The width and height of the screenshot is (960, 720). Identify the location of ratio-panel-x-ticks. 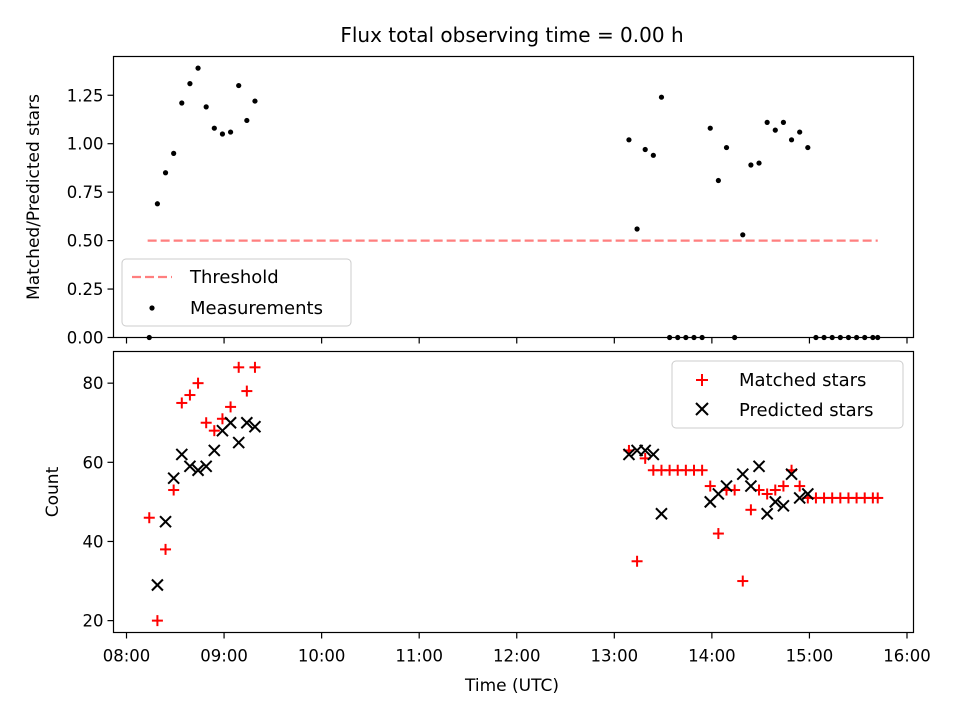
(516, 340).